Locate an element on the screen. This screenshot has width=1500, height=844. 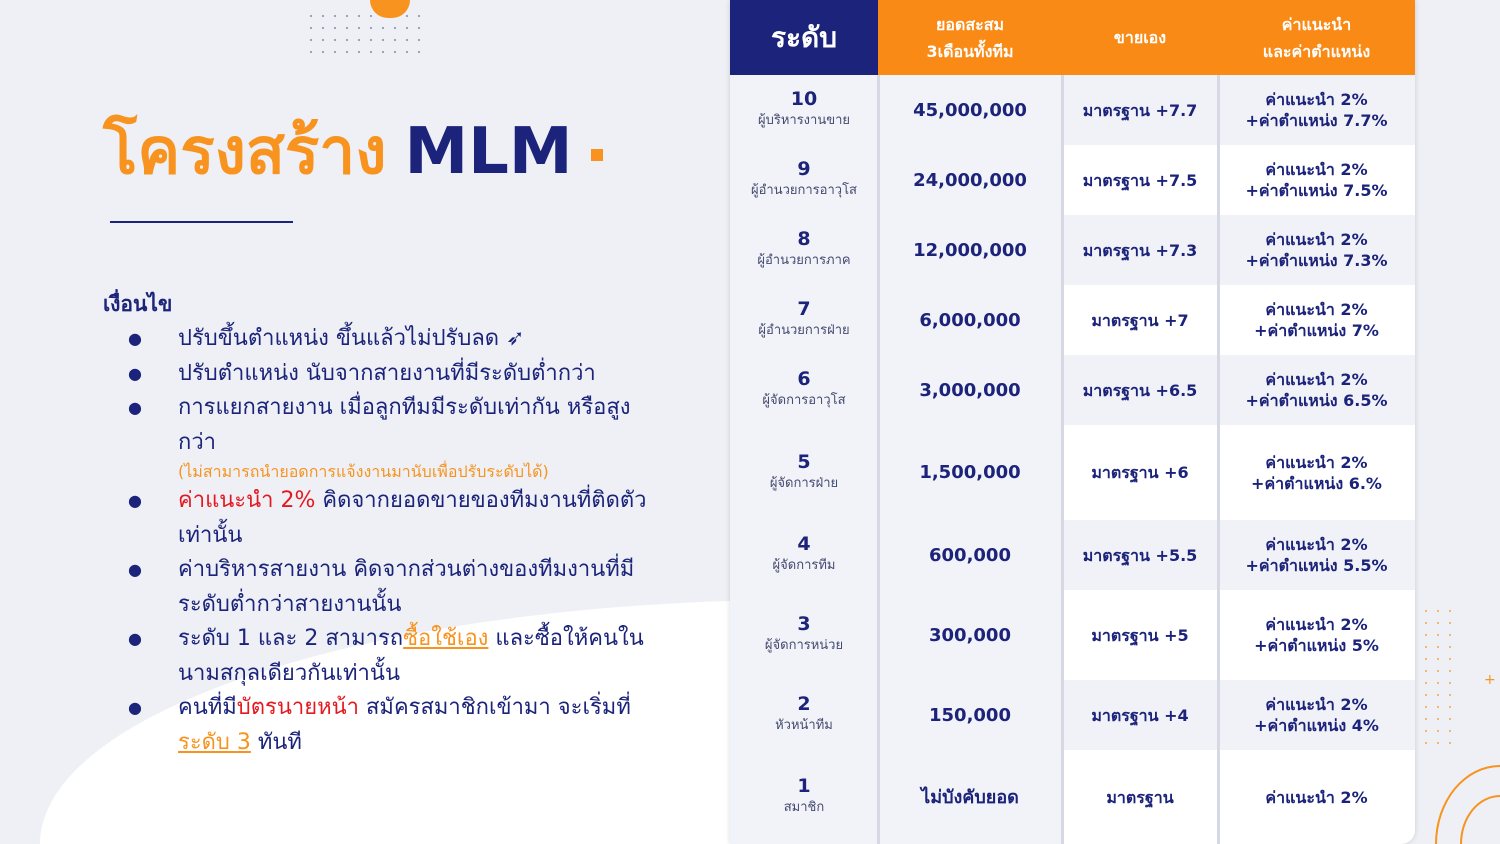
condition-text: และซื้อให้คนในนามสกุลเดียวกันเท่านั้น is located at coordinates (411, 656).